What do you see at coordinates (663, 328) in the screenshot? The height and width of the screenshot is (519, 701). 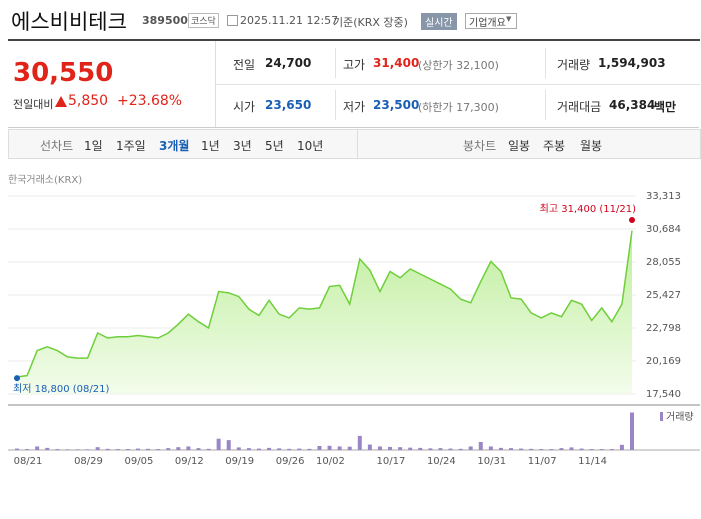 I see `y-tick-label: 22,798` at bounding box center [663, 328].